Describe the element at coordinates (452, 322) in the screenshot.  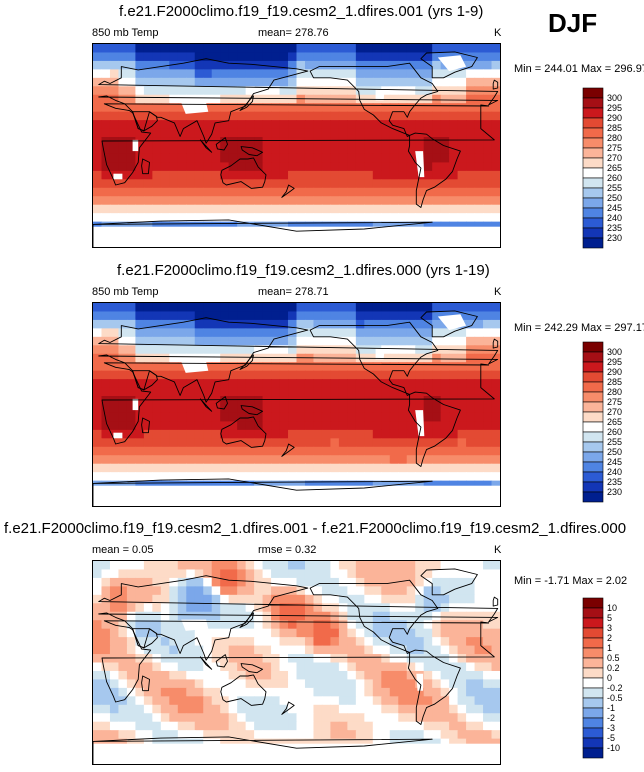
I see `masked-region` at that location.